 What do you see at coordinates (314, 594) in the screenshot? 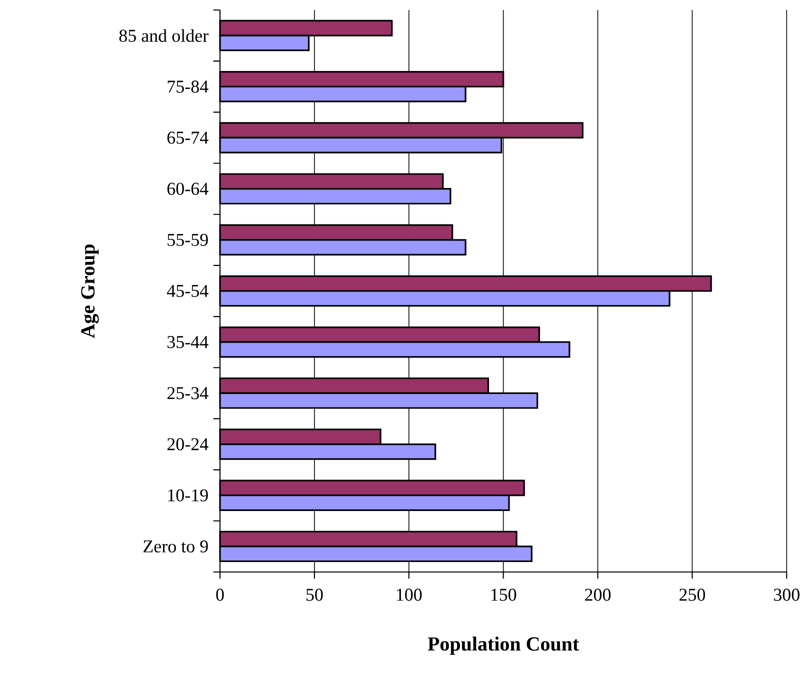
I see `x-tick-label: 50` at bounding box center [314, 594].